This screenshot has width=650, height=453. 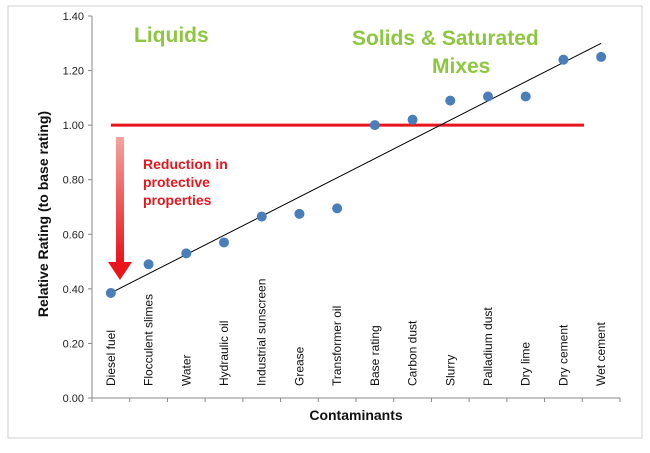 I want to click on y-axis-title: Relative Rating (to base rating), so click(x=43, y=214).